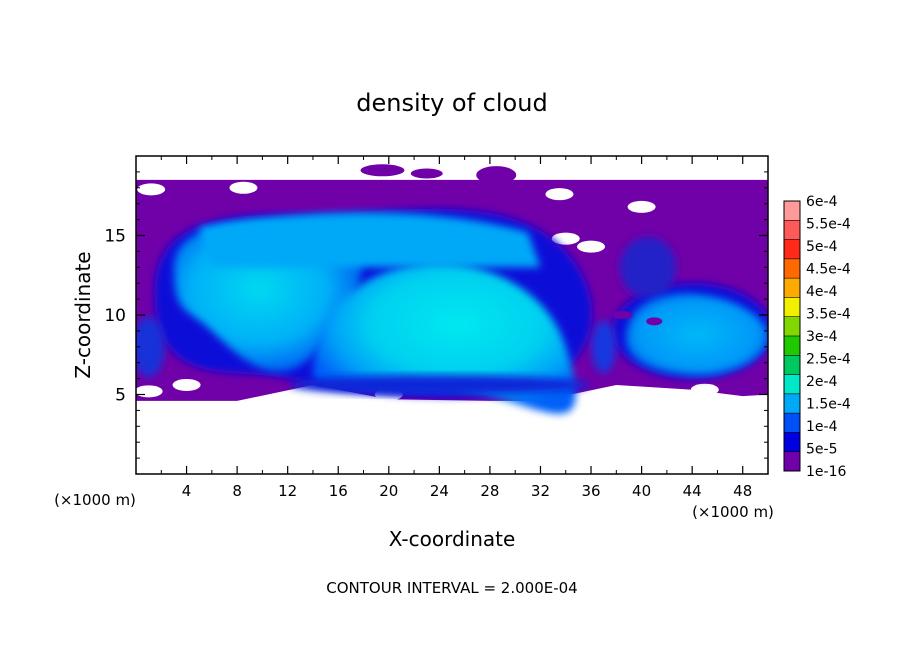  Describe the element at coordinates (733, 512) in the screenshot. I see `x-unit-label-right: (×1000 m)` at that location.